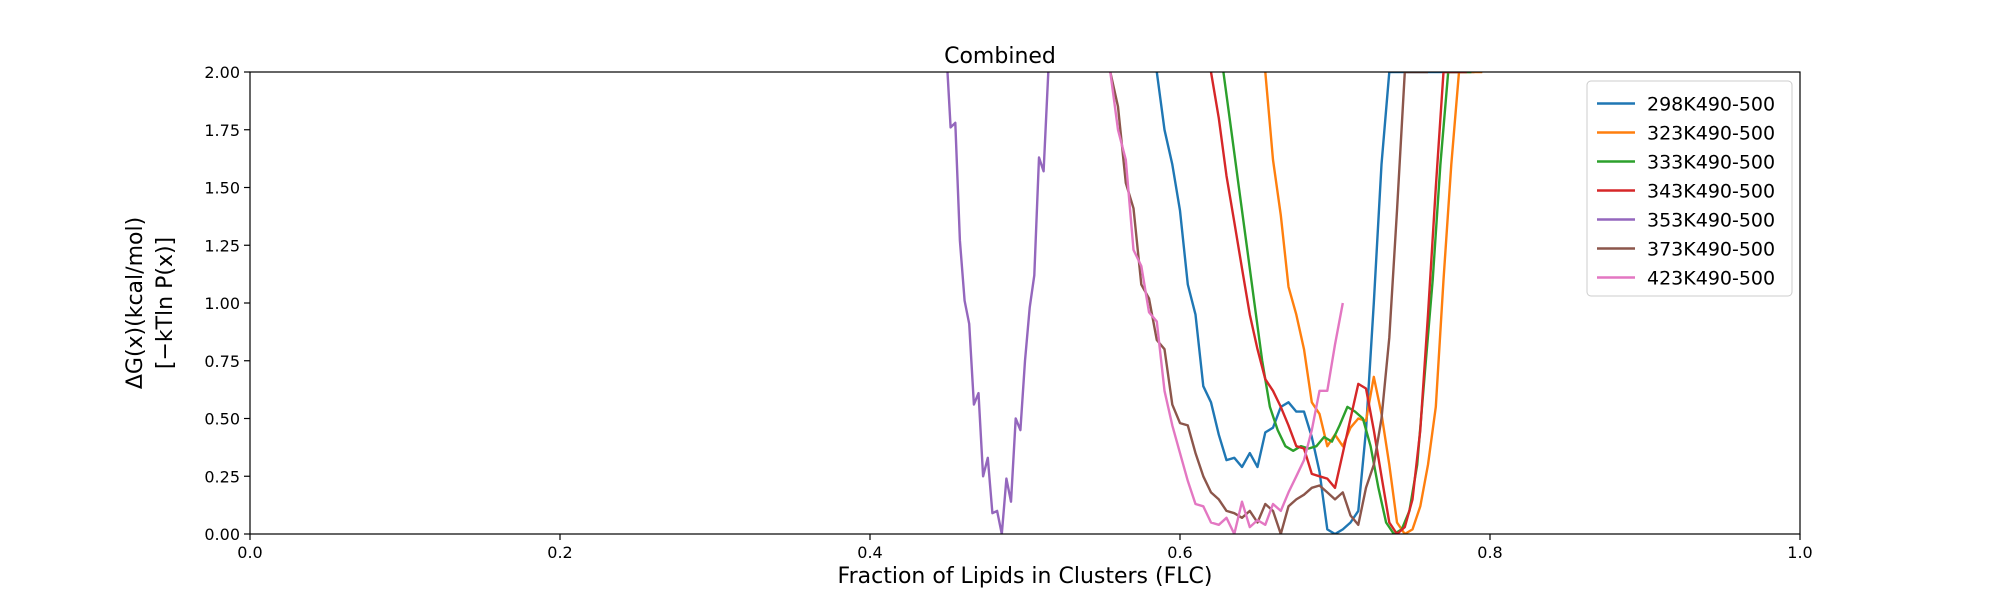 This screenshot has height=600, width=2000. Describe the element at coordinates (249, 552) in the screenshot. I see `x-tick-label: 0.0` at that location.